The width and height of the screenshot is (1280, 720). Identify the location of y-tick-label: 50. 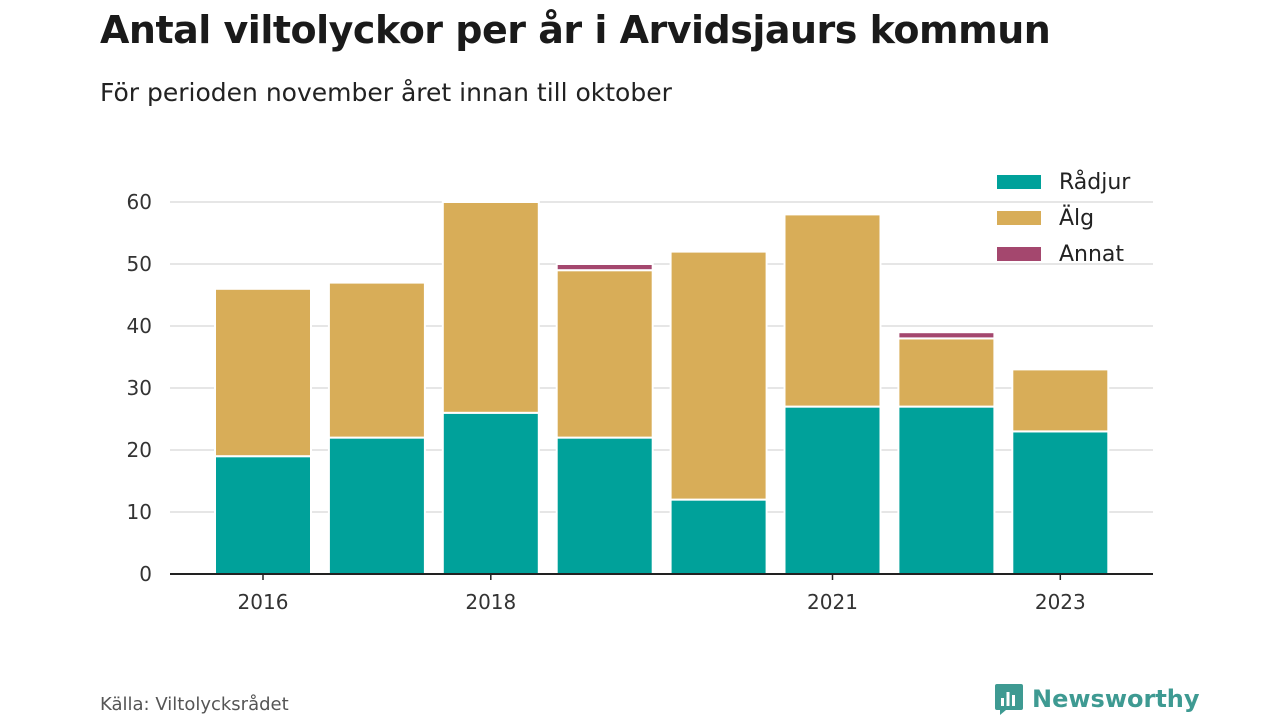
(139, 264).